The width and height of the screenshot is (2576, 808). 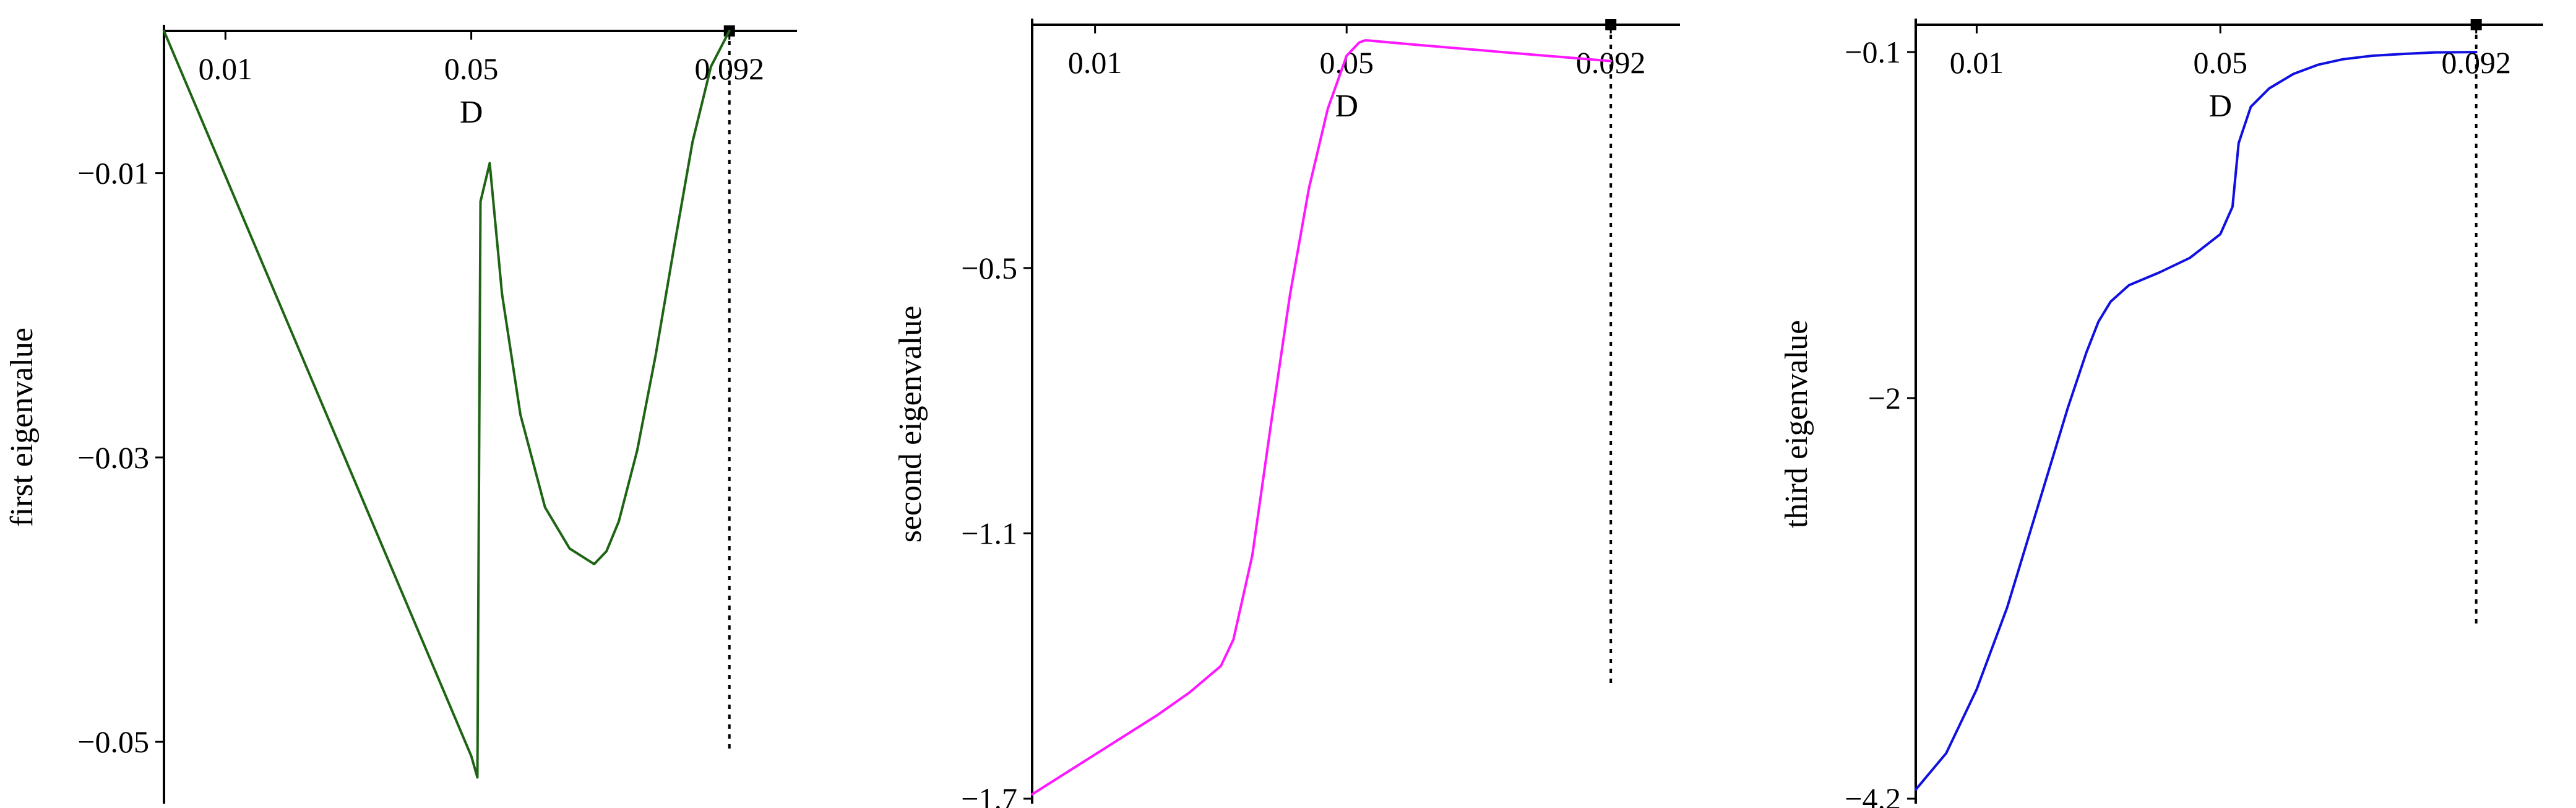 I want to click on y-tick-label: −1.7, so click(x=989, y=794).